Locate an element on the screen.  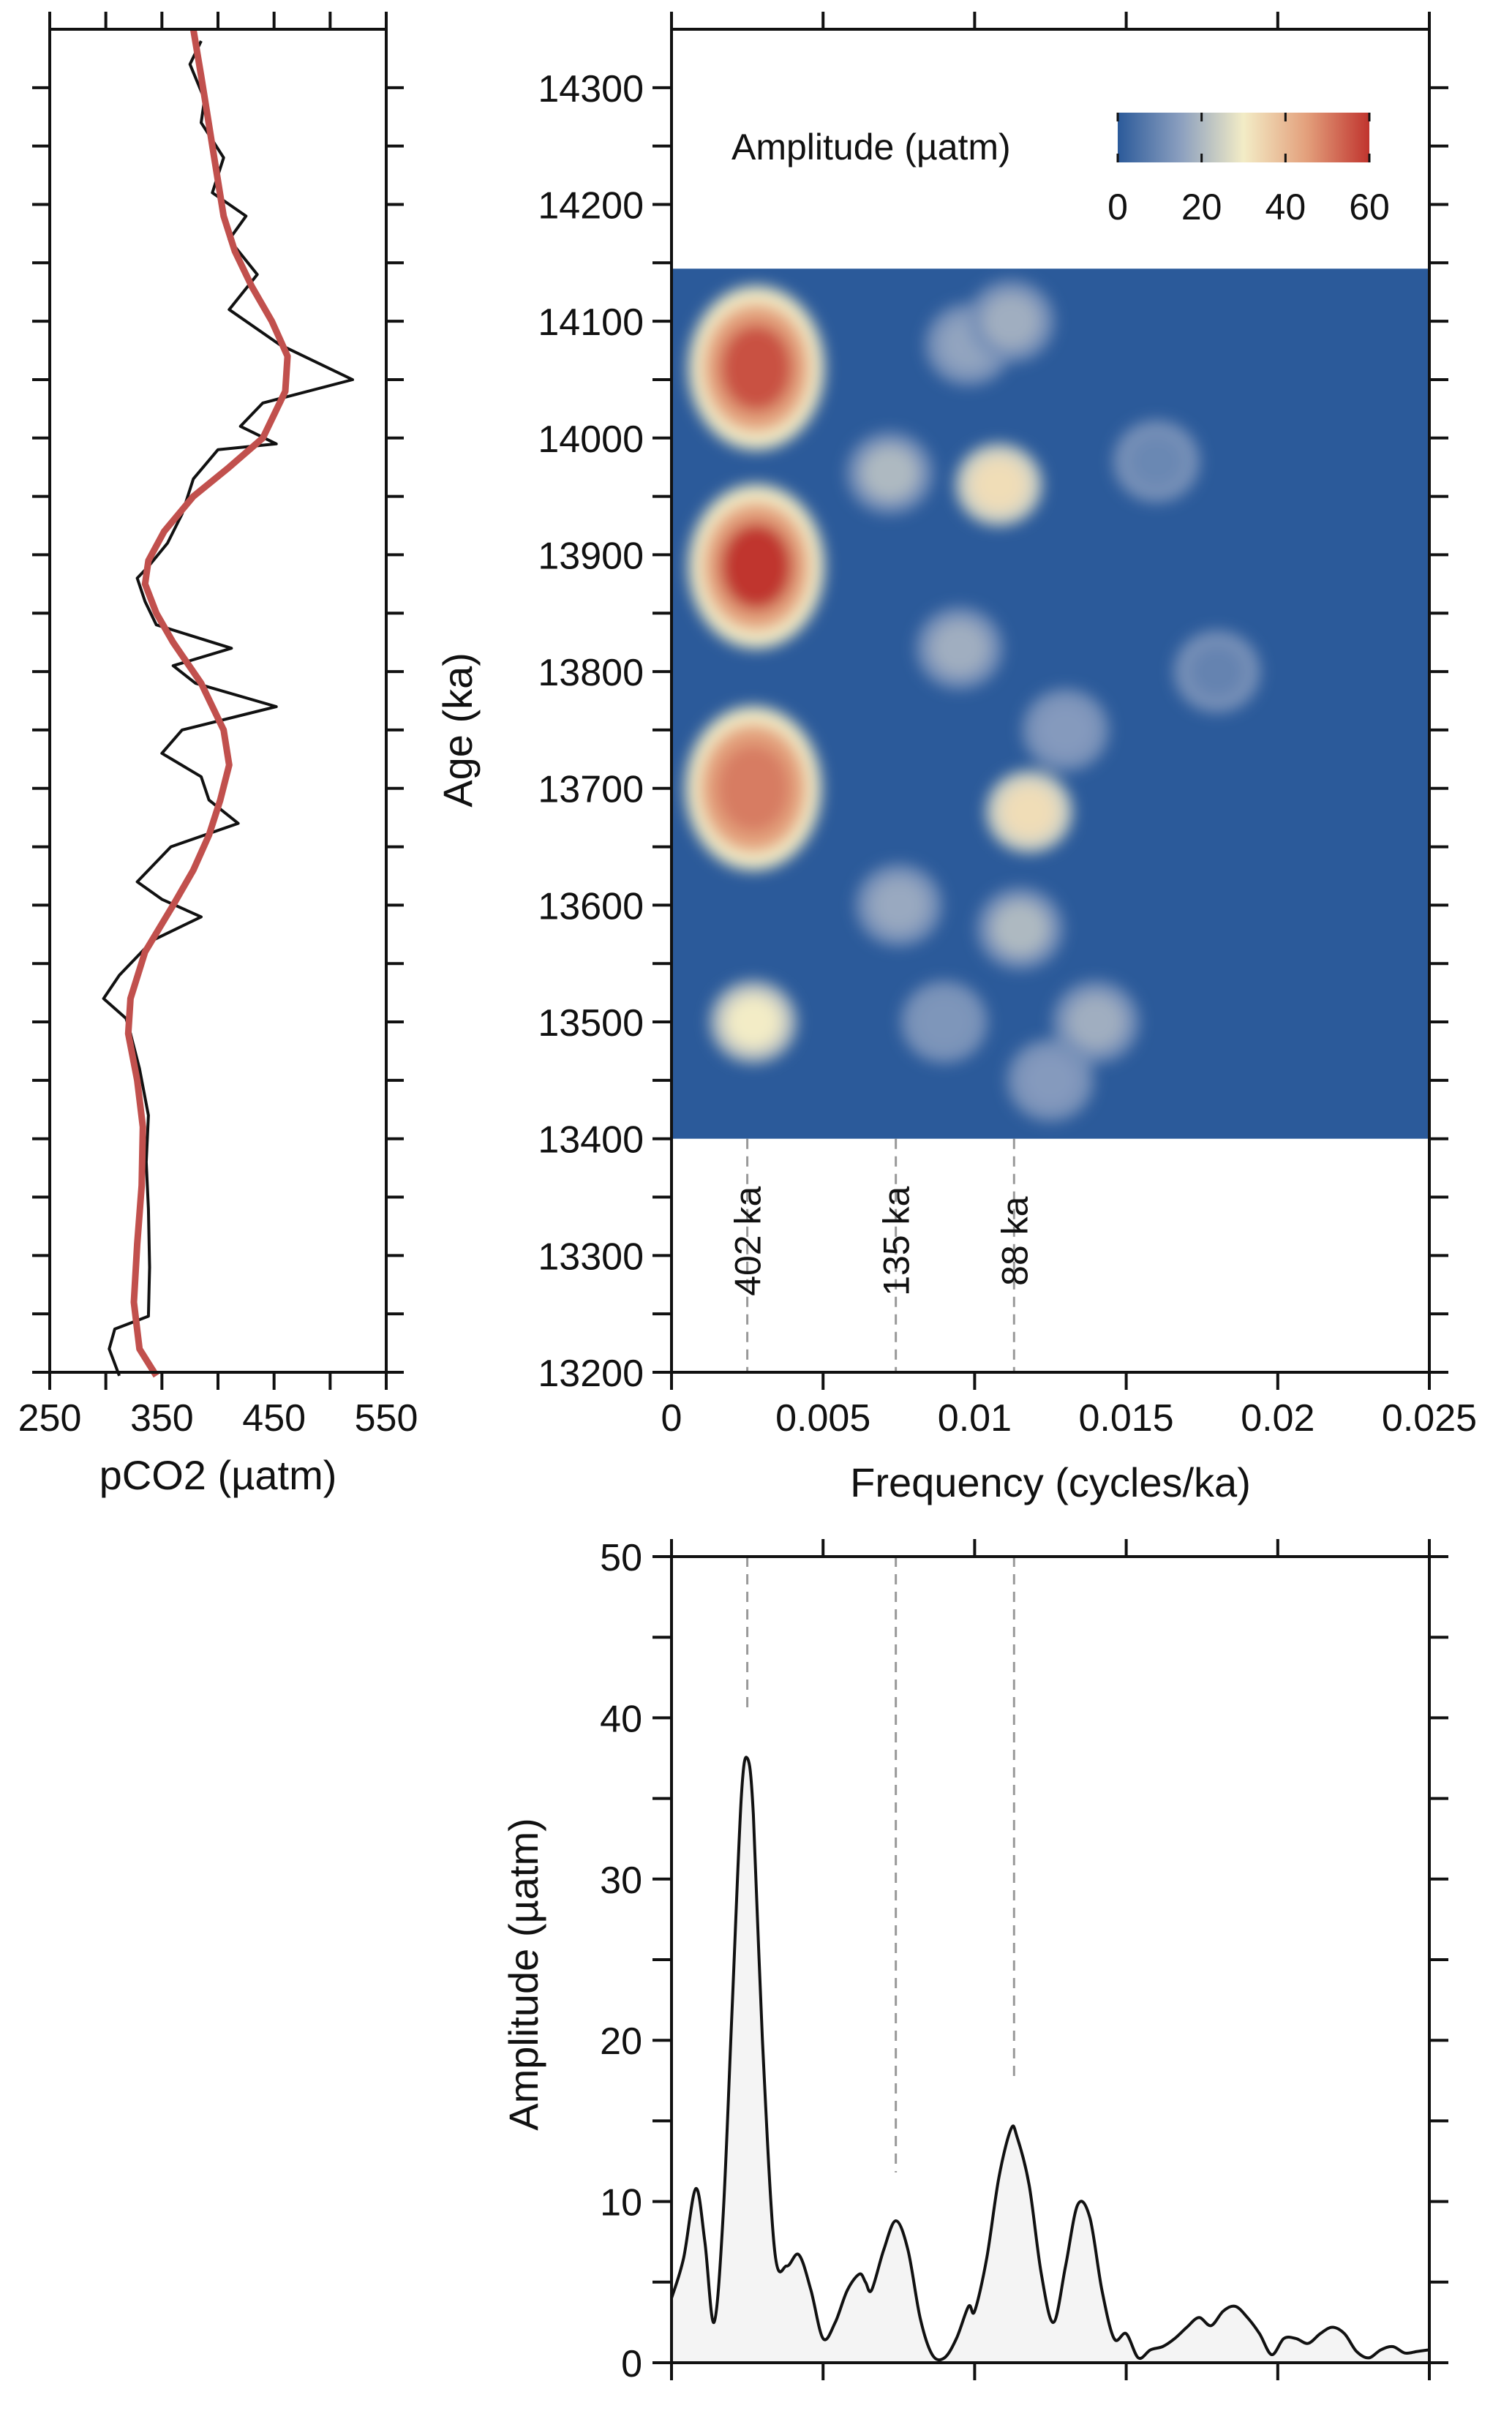
frequency-axis-label: Frequency (cycles/ka) is located at coordinates (1051, 1482).